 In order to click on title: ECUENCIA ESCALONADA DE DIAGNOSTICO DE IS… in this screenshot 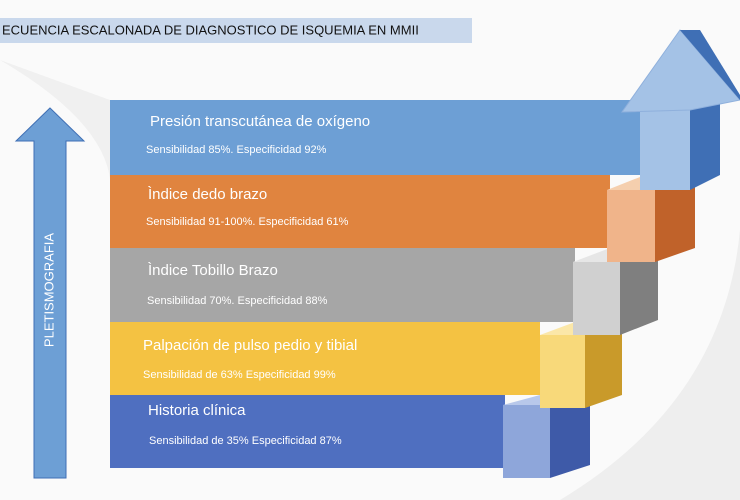, I will do `click(210, 29)`.